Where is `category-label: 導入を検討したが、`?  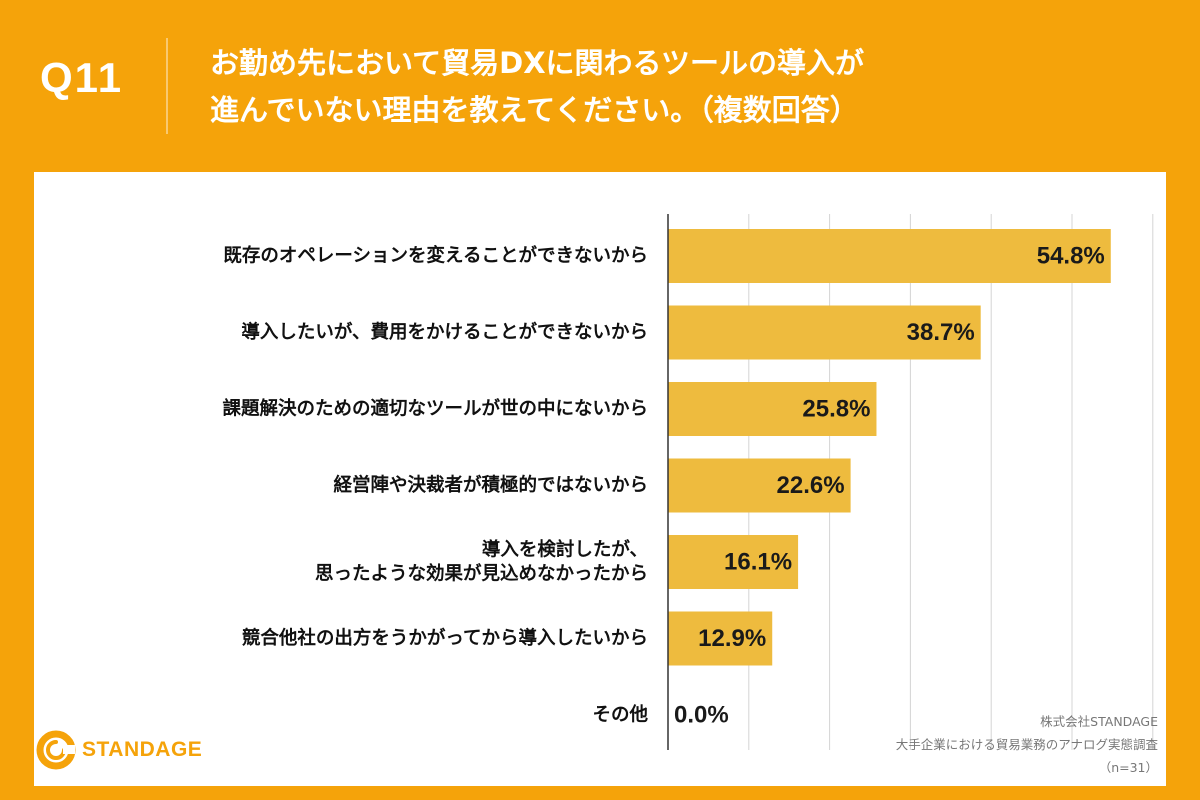 category-label: 導入を検討したが、 is located at coordinates (565, 550).